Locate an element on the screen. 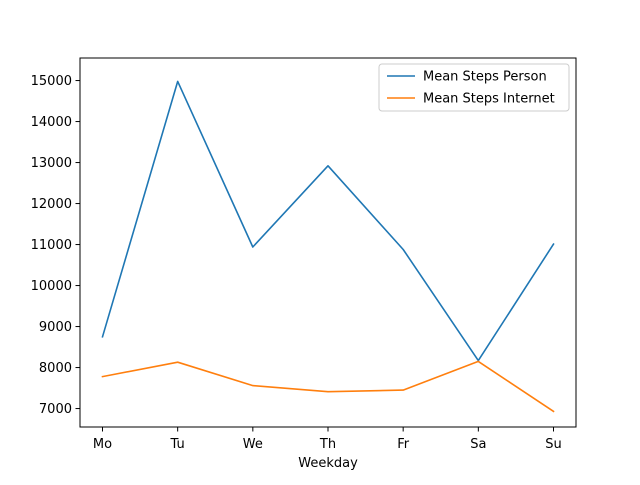  x-tick-label: Sa is located at coordinates (478, 444).